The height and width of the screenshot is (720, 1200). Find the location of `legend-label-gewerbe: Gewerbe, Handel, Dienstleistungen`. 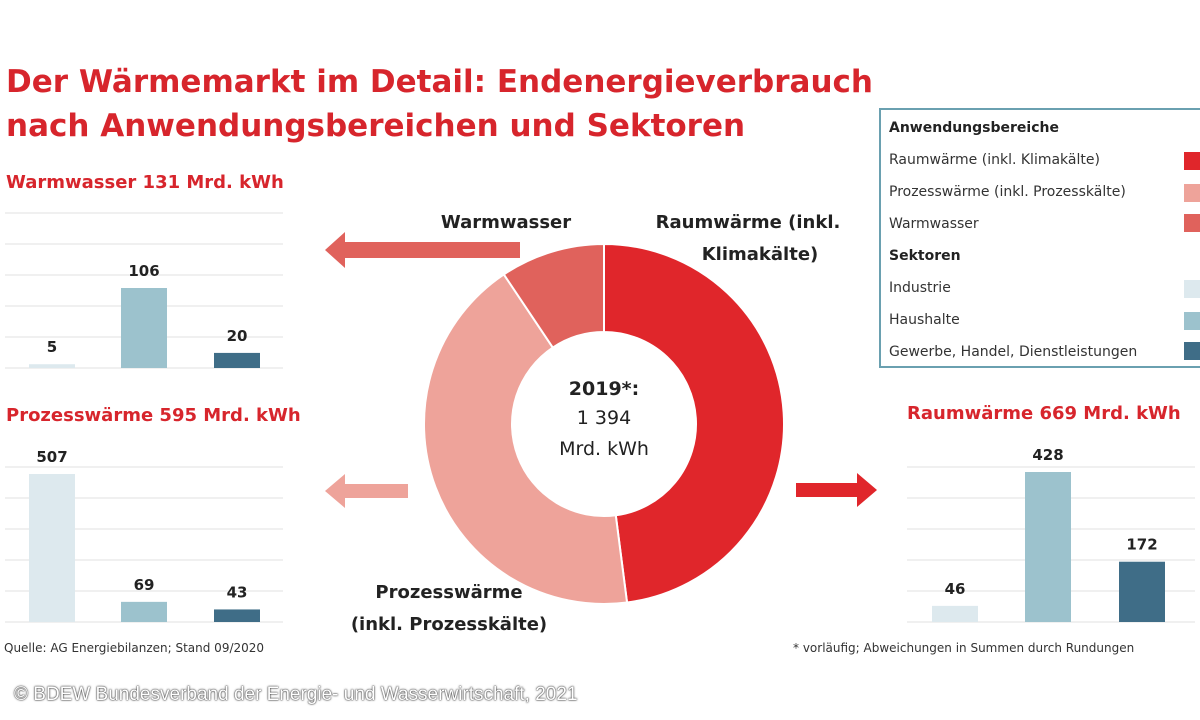

legend-label-gewerbe: Gewerbe, Handel, Dienstleistungen is located at coordinates (1013, 352).